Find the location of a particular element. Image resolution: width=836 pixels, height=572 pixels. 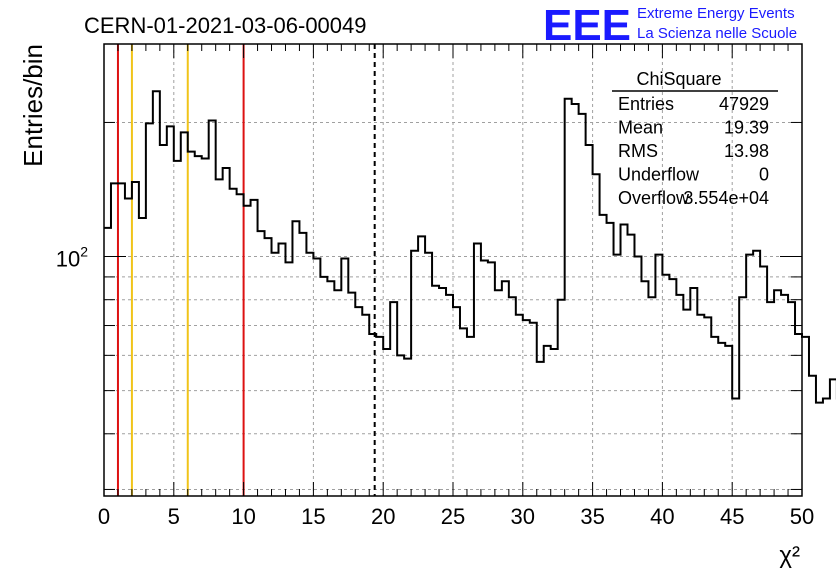

stats-value-mean: 19.39 is located at coordinates (746, 128).